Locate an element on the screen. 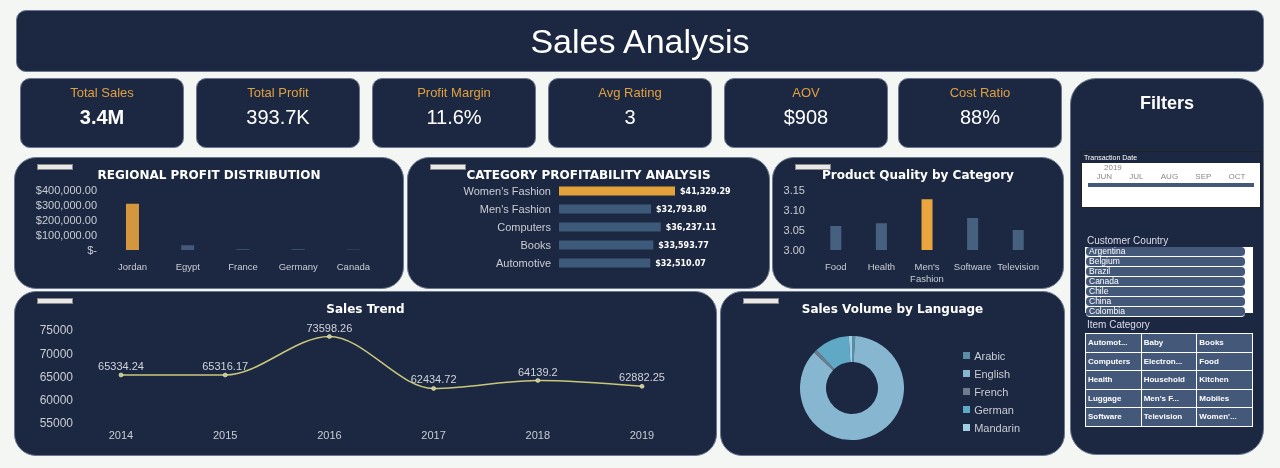 This screenshot has height=468, width=1280. y-tick-label: 75000 is located at coordinates (56, 330).